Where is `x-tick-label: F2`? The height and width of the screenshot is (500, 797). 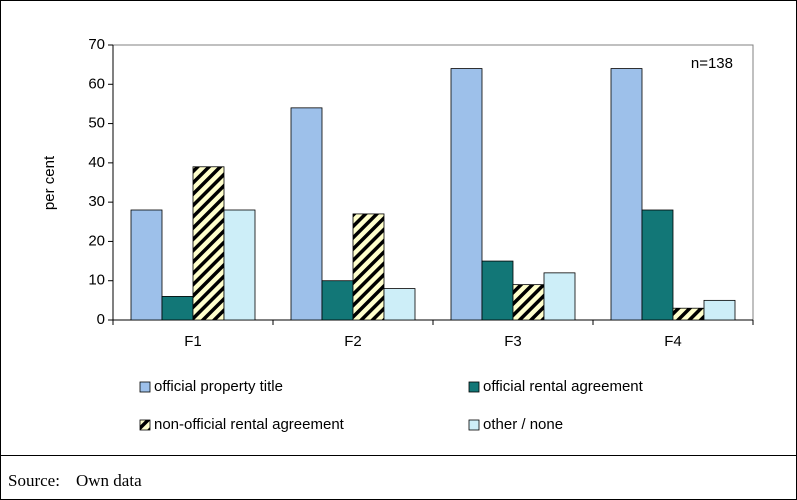 x-tick-label: F2 is located at coordinates (353, 341).